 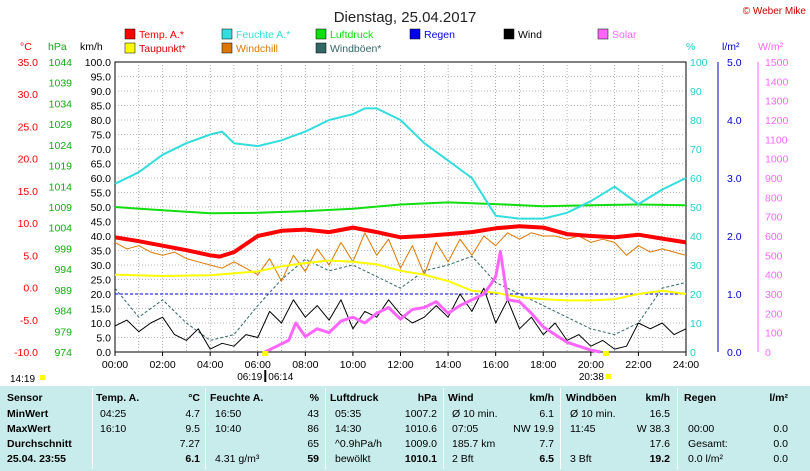 I want to click on chart-title: Dienstag, 25.04.2017, so click(x=405, y=17).